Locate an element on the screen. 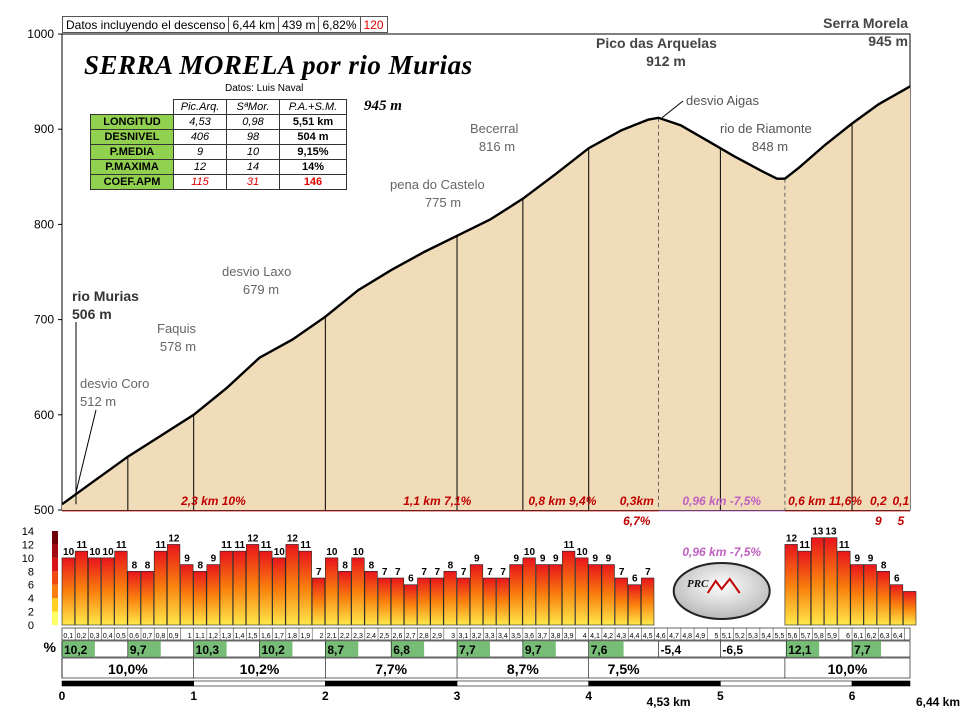  km-tick-label: 5,8 is located at coordinates (819, 636).